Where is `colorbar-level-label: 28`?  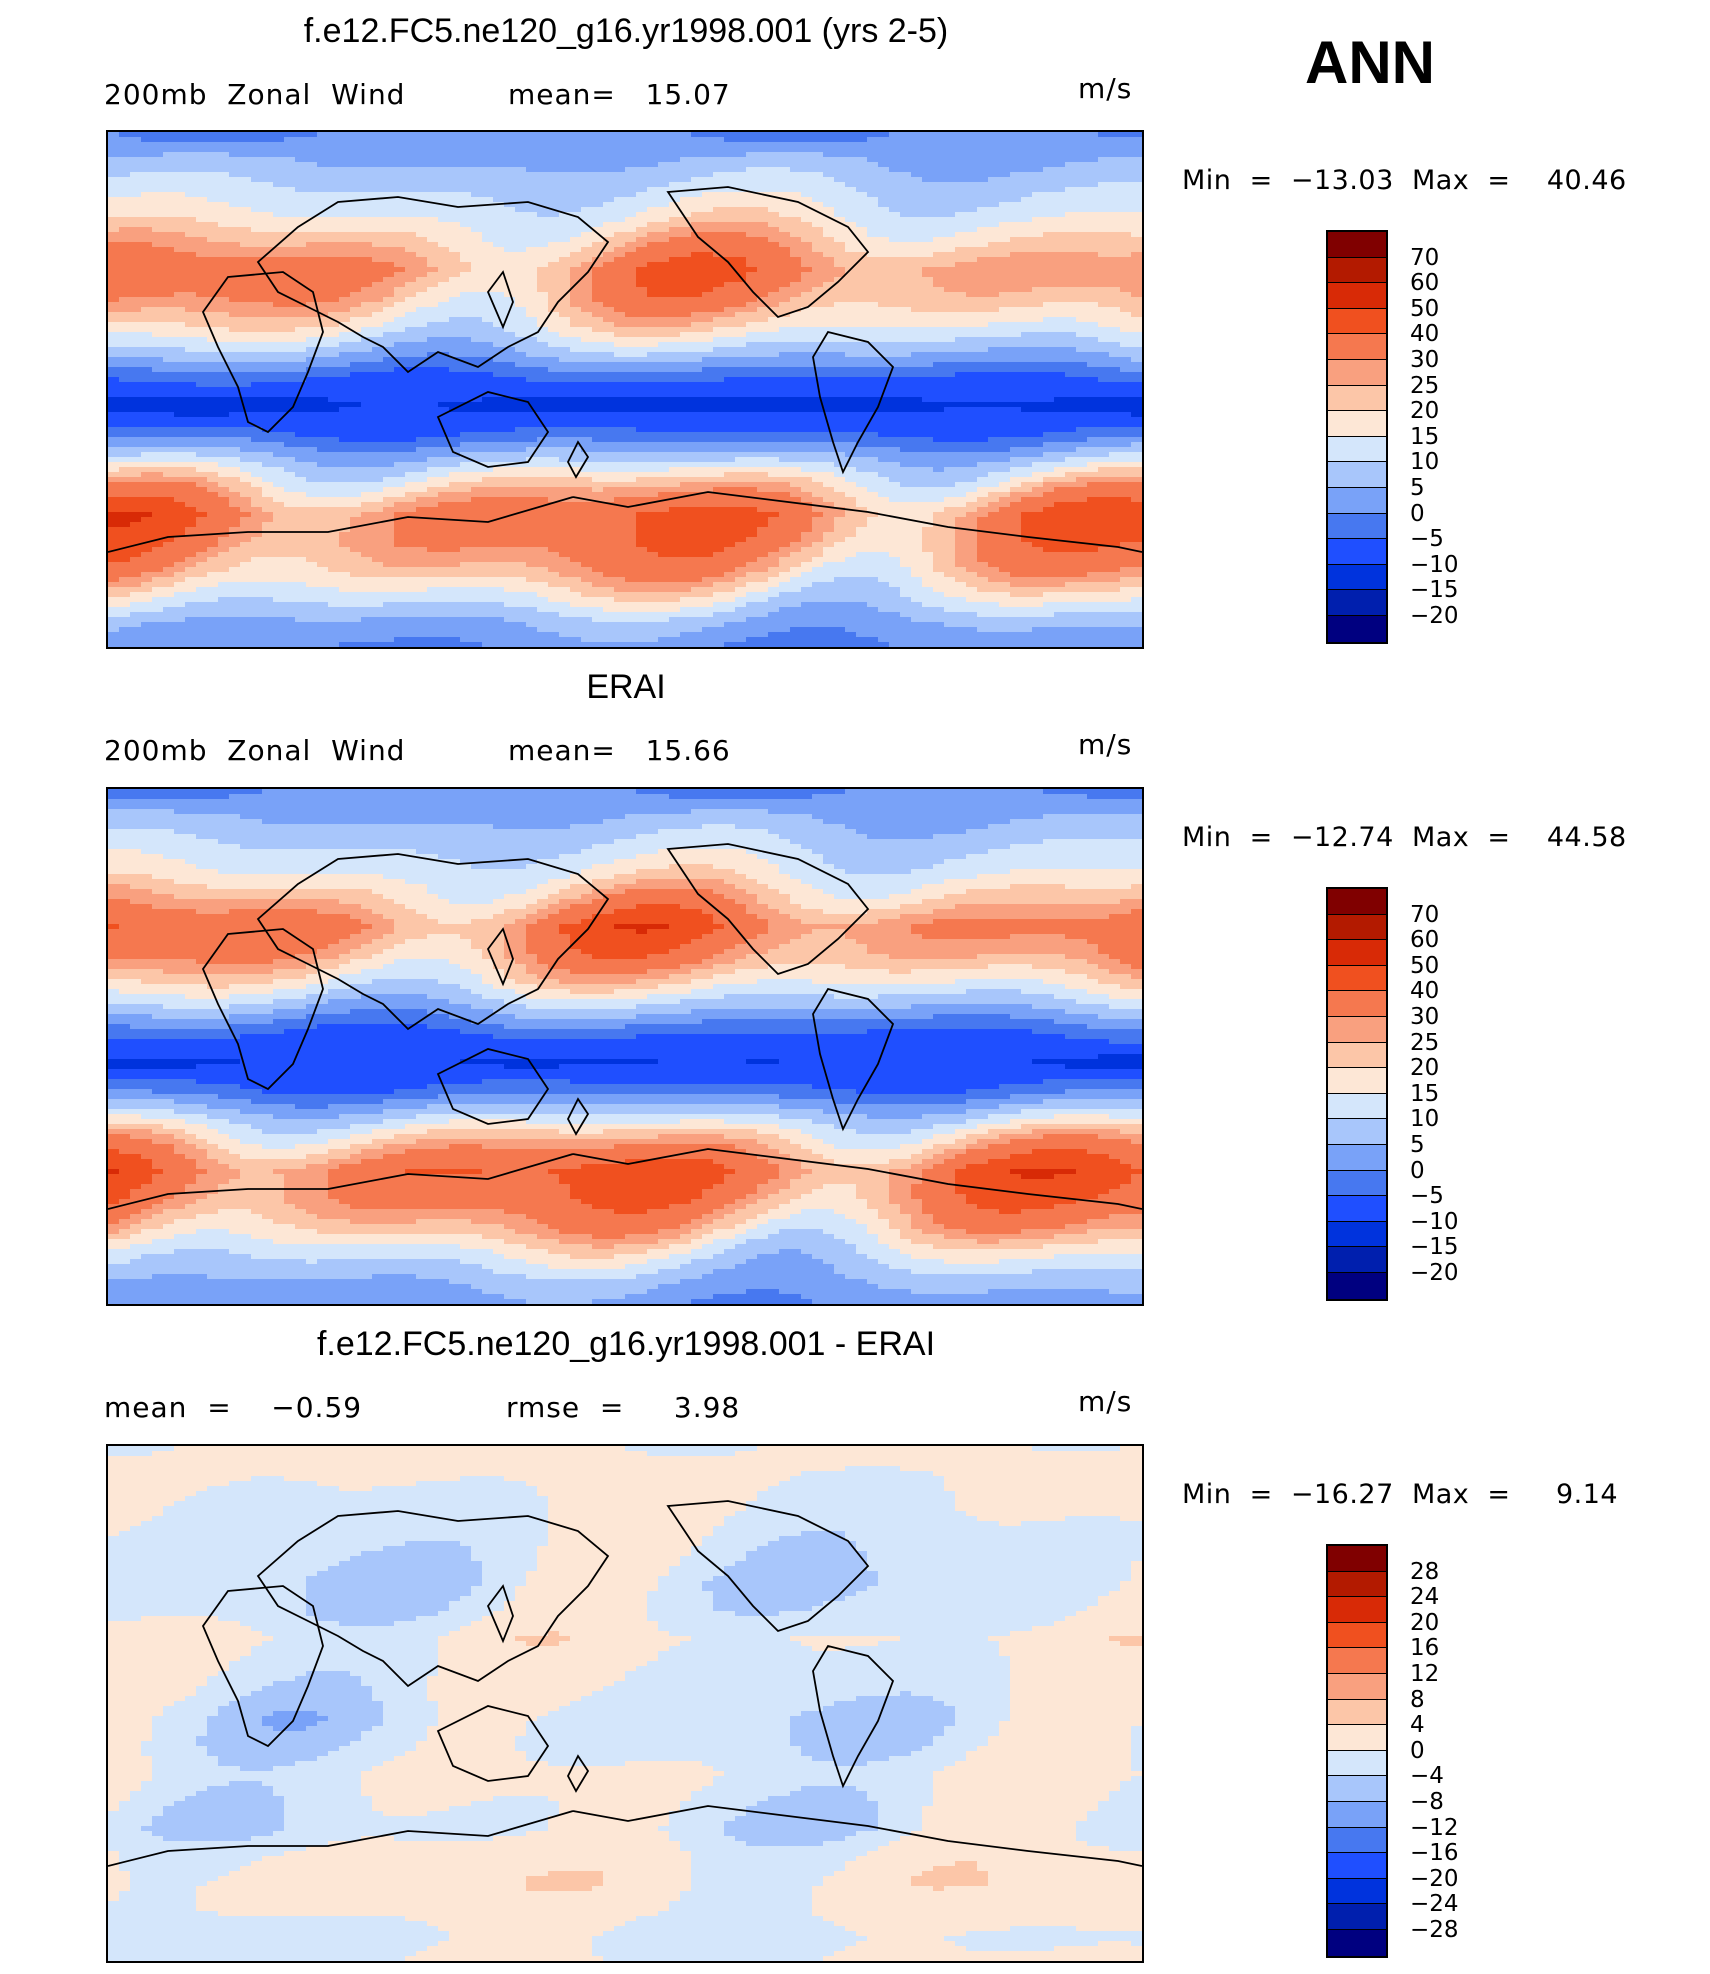 colorbar-level-label: 28 is located at coordinates (1424, 1572).